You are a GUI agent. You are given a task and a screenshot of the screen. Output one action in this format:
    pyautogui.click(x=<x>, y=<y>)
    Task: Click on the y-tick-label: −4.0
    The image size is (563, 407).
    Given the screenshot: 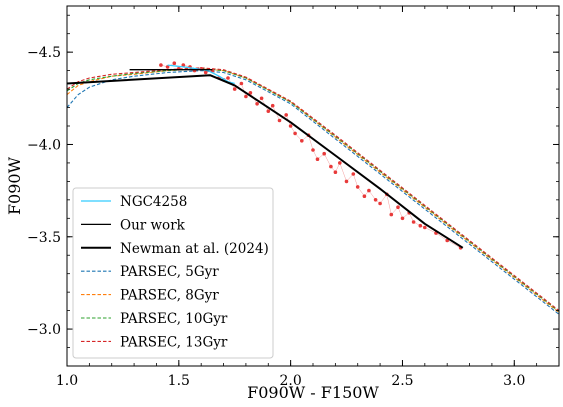 What is the action you would take?
    pyautogui.click(x=44, y=145)
    